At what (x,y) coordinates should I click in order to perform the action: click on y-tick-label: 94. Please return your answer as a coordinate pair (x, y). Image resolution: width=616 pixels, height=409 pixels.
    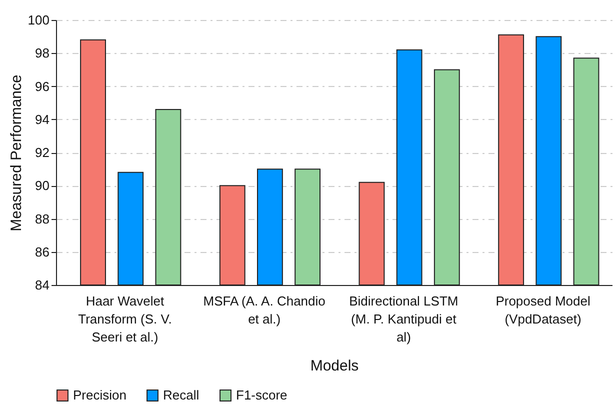
    Looking at the image, I should click on (42, 119).